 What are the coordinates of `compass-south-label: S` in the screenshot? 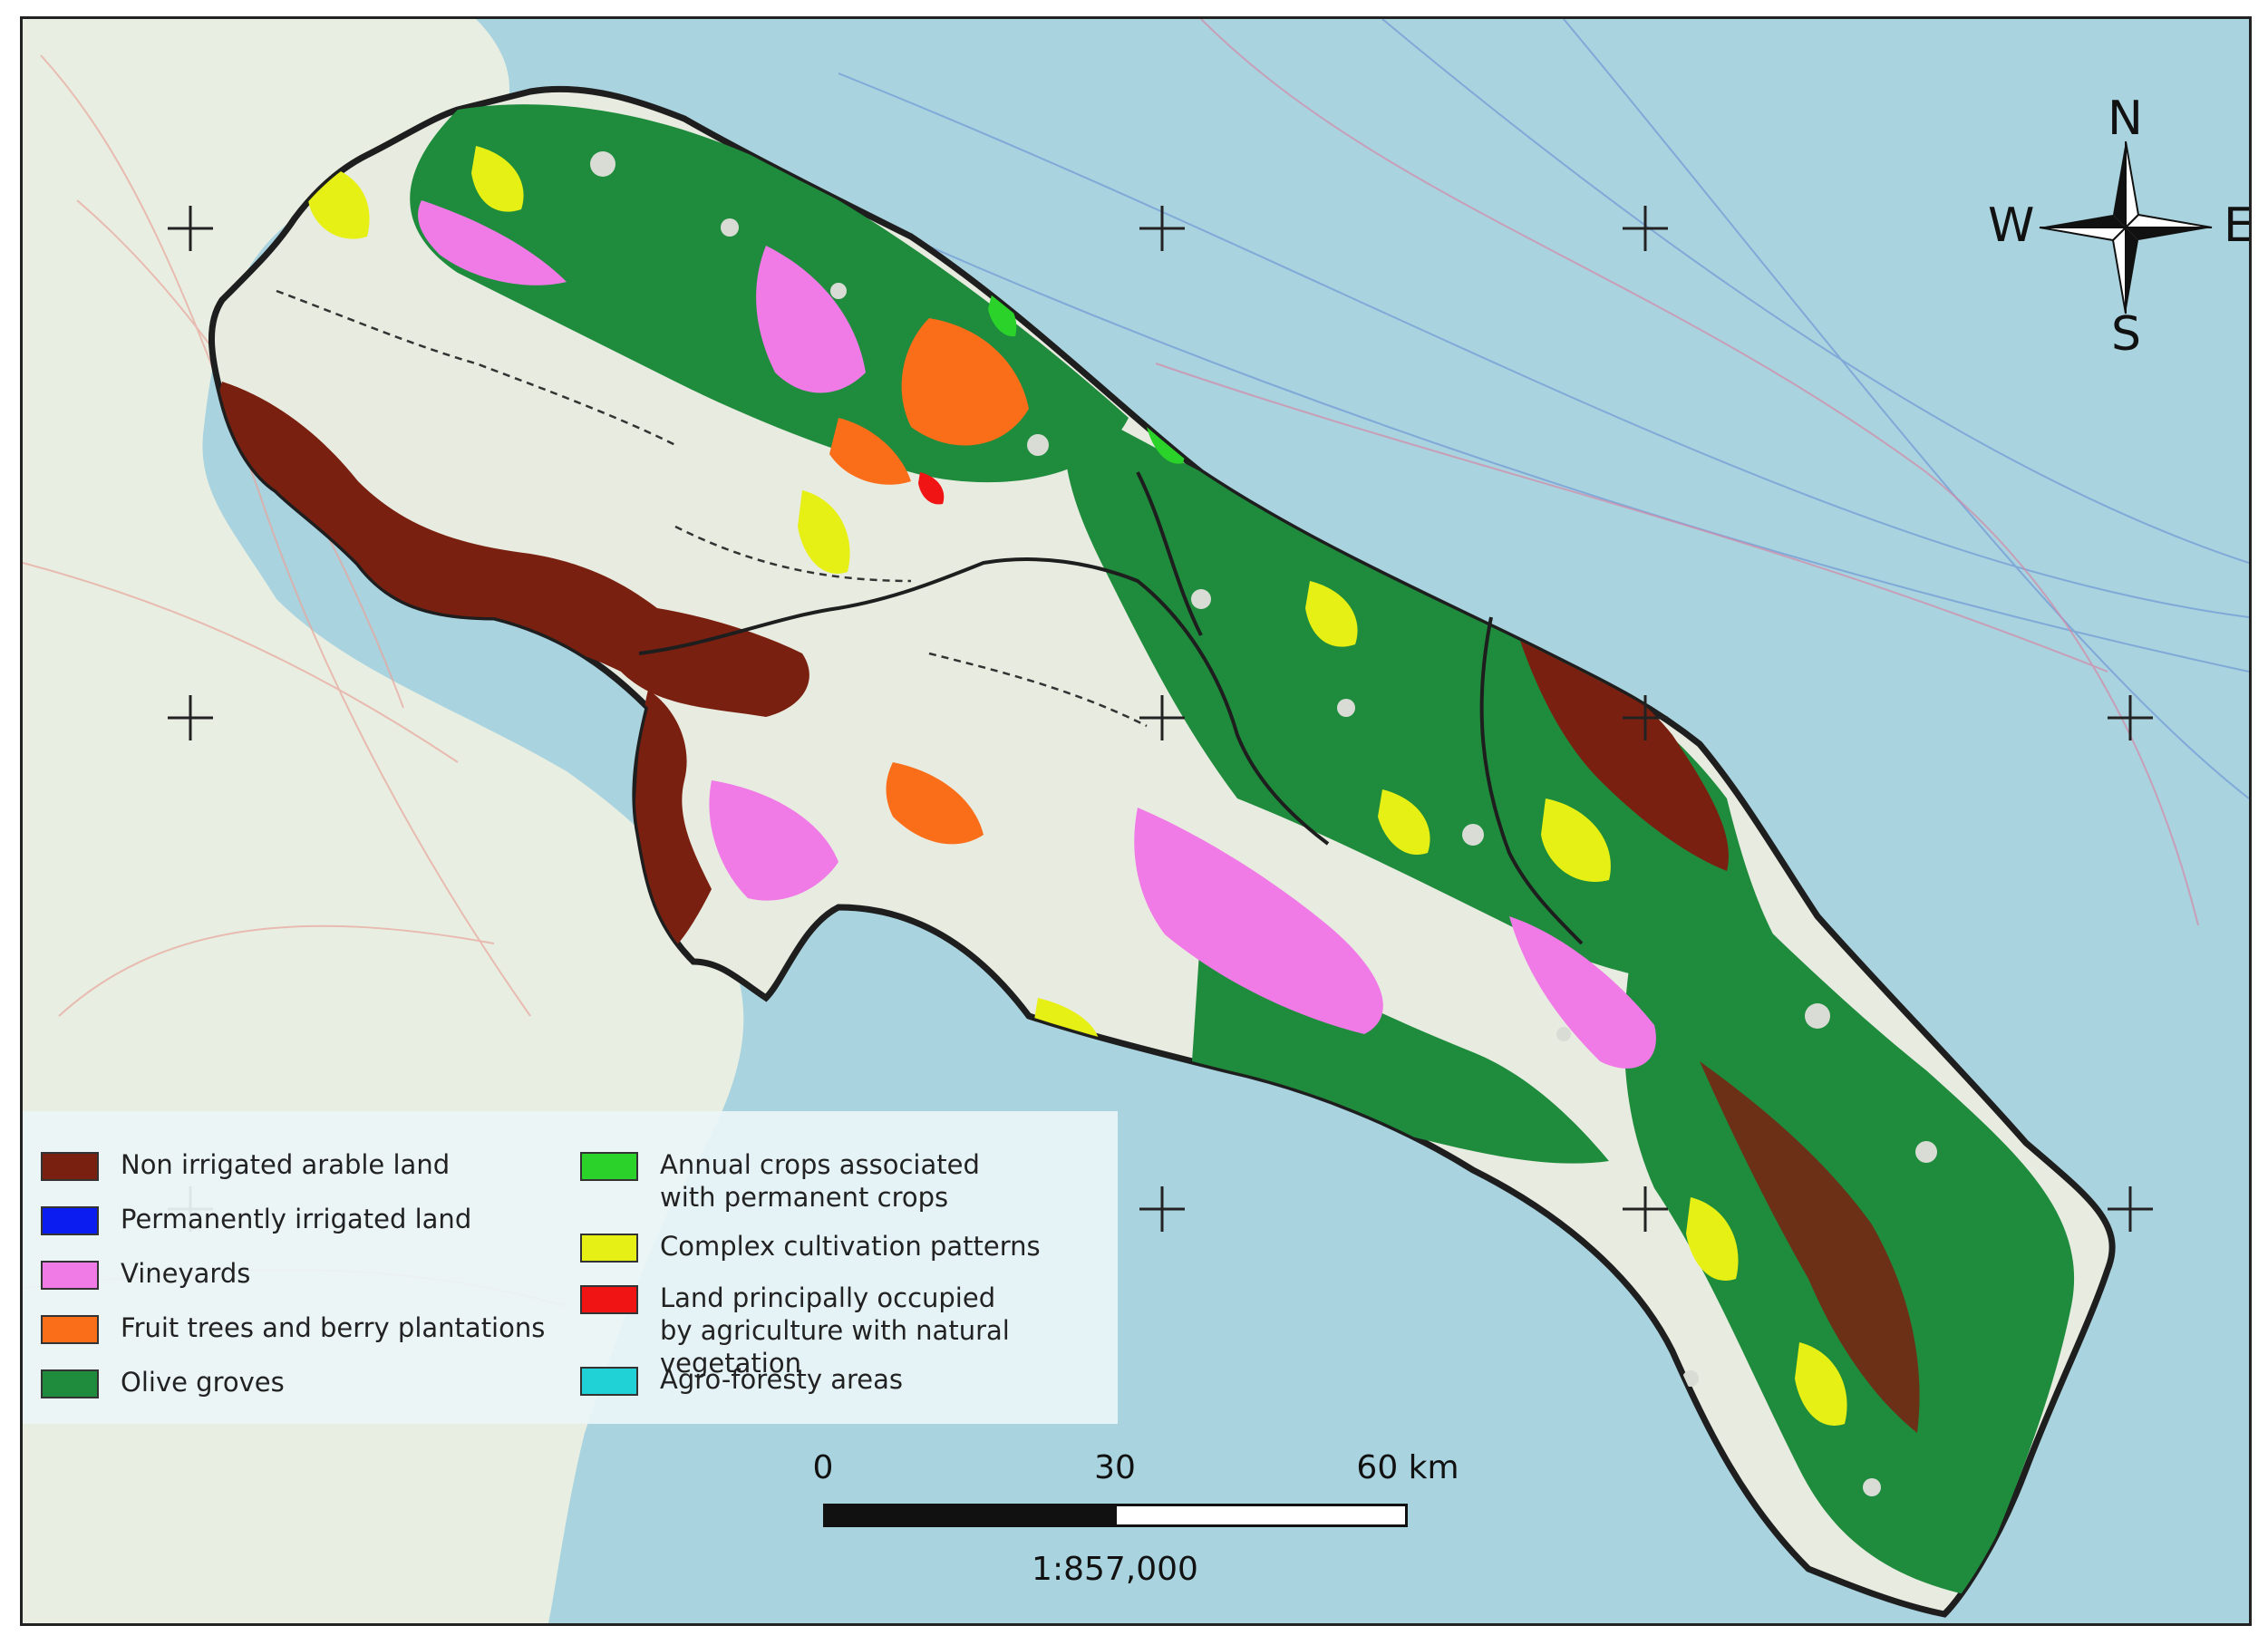 It's located at (2126, 334).